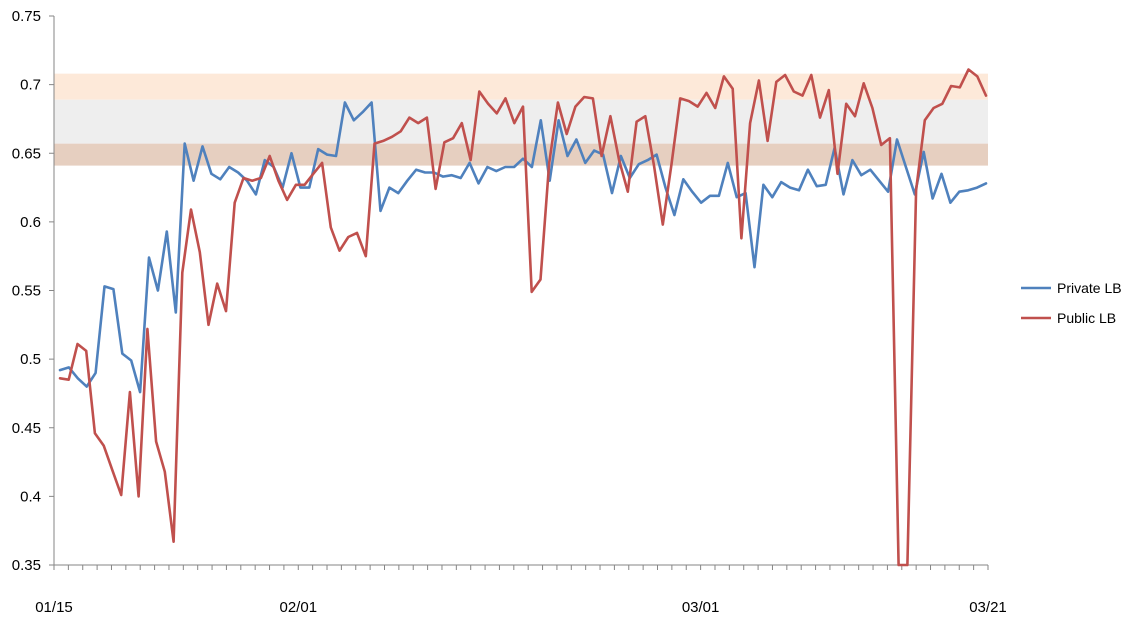  What do you see at coordinates (26, 16) in the screenshot?
I see `y-tick-label: 0.75` at bounding box center [26, 16].